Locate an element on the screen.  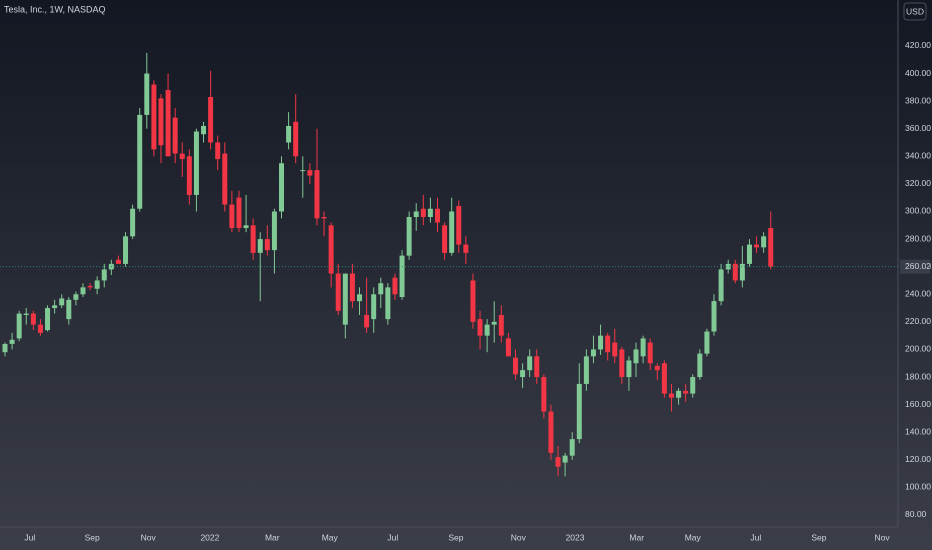
x-tick-label: 2023 is located at coordinates (575, 537).